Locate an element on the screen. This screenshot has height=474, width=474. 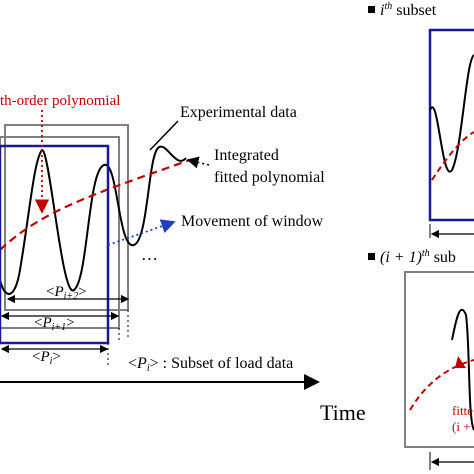
legend-symbol-p: P is located at coordinates (142, 363).